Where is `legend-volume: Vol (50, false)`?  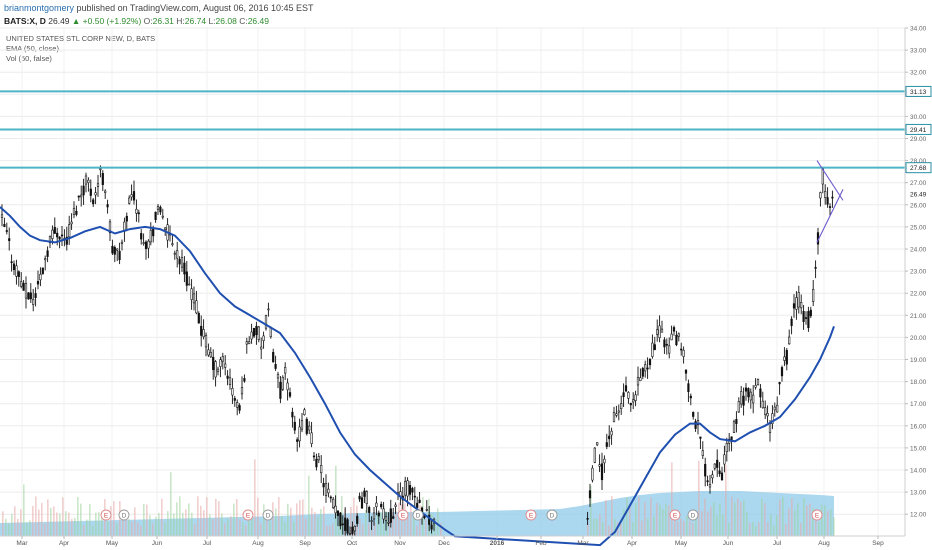 legend-volume: Vol (50, false) is located at coordinates (29, 58).